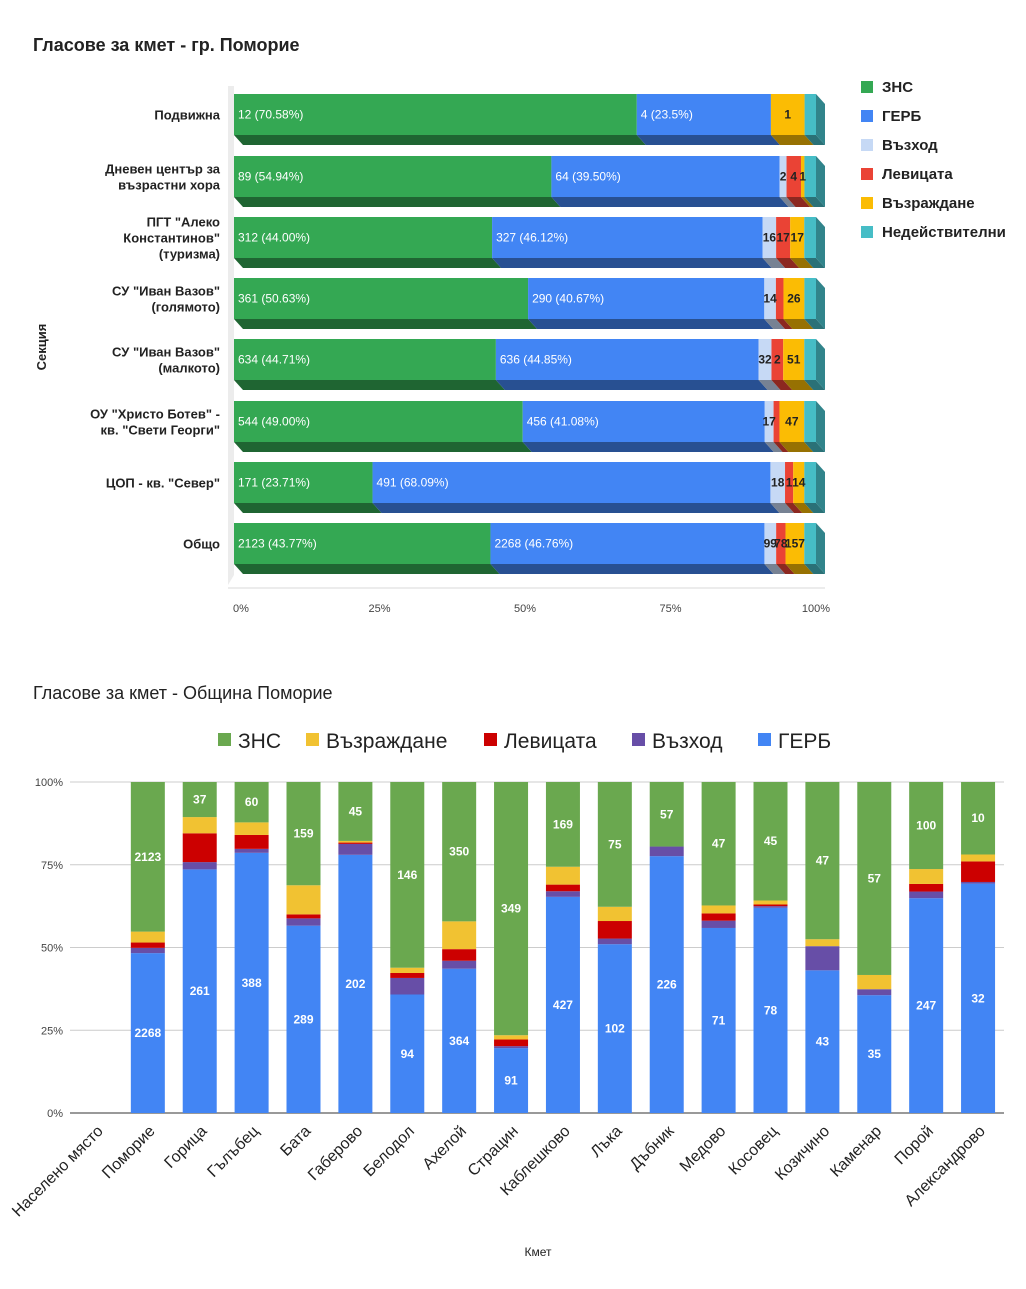 This screenshot has height=1289, width=1026. I want to click on data-label: 388, so click(252, 983).